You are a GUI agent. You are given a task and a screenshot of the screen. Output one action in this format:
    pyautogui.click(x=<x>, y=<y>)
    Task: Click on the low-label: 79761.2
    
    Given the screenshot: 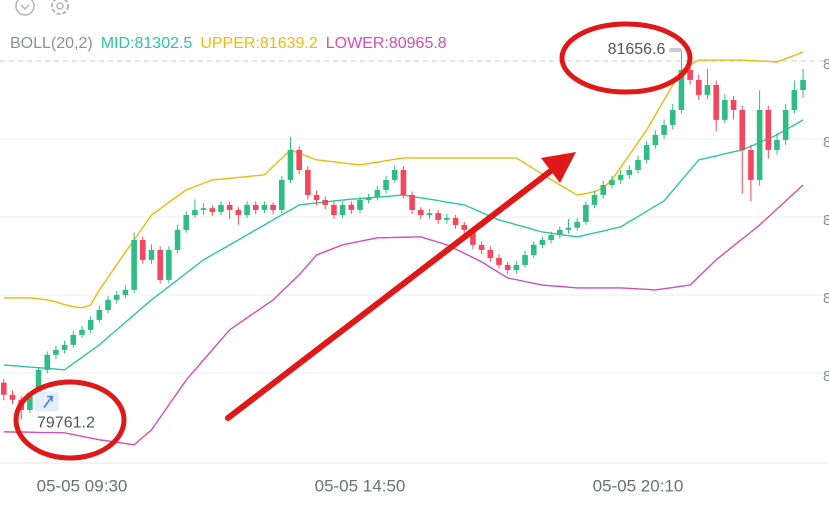 What is the action you would take?
    pyautogui.click(x=66, y=423)
    